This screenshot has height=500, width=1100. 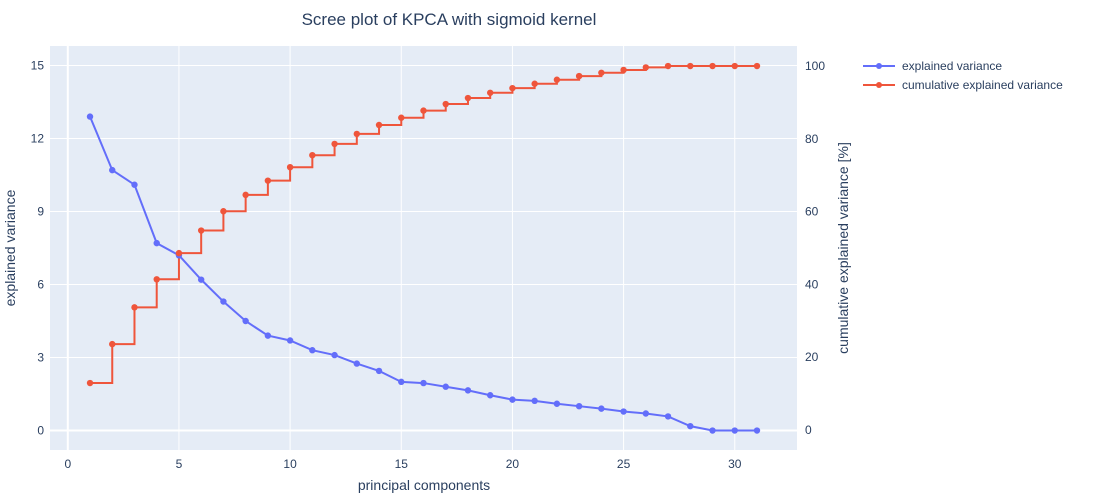 I want to click on x-axis-title: principal components, so click(x=424, y=485).